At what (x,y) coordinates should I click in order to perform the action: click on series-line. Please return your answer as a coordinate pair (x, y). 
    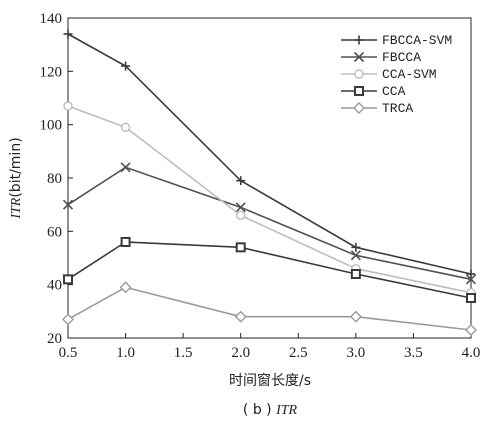
    Looking at the image, I should click on (269, 308).